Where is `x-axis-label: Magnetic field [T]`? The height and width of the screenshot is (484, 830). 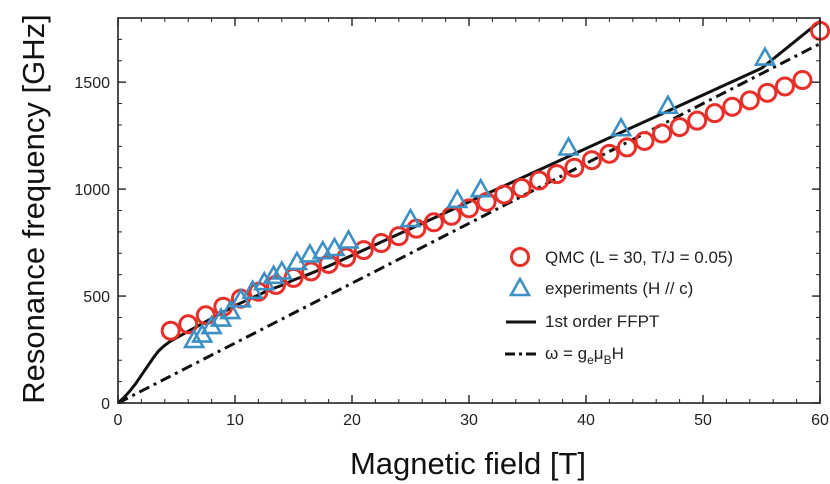 x-axis-label: Magnetic field [T] is located at coordinates (468, 463).